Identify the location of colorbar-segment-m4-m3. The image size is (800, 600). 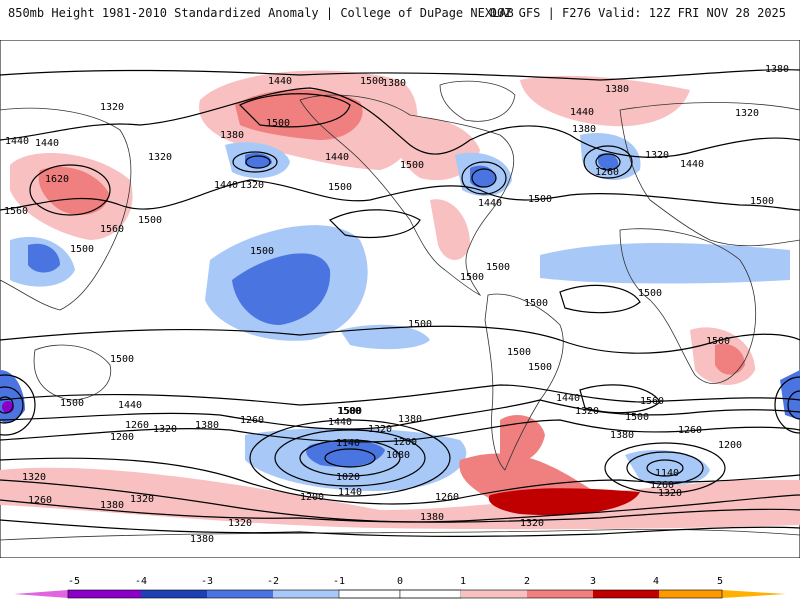
(174, 594).